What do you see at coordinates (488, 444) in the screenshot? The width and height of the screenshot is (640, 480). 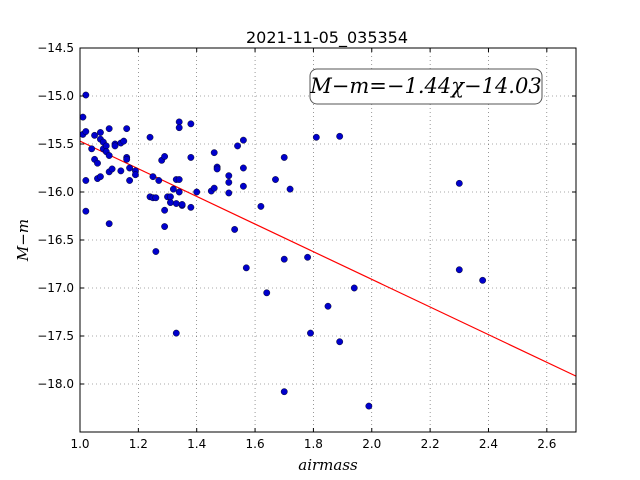 I see `x-tick-label: 2.4` at bounding box center [488, 444].